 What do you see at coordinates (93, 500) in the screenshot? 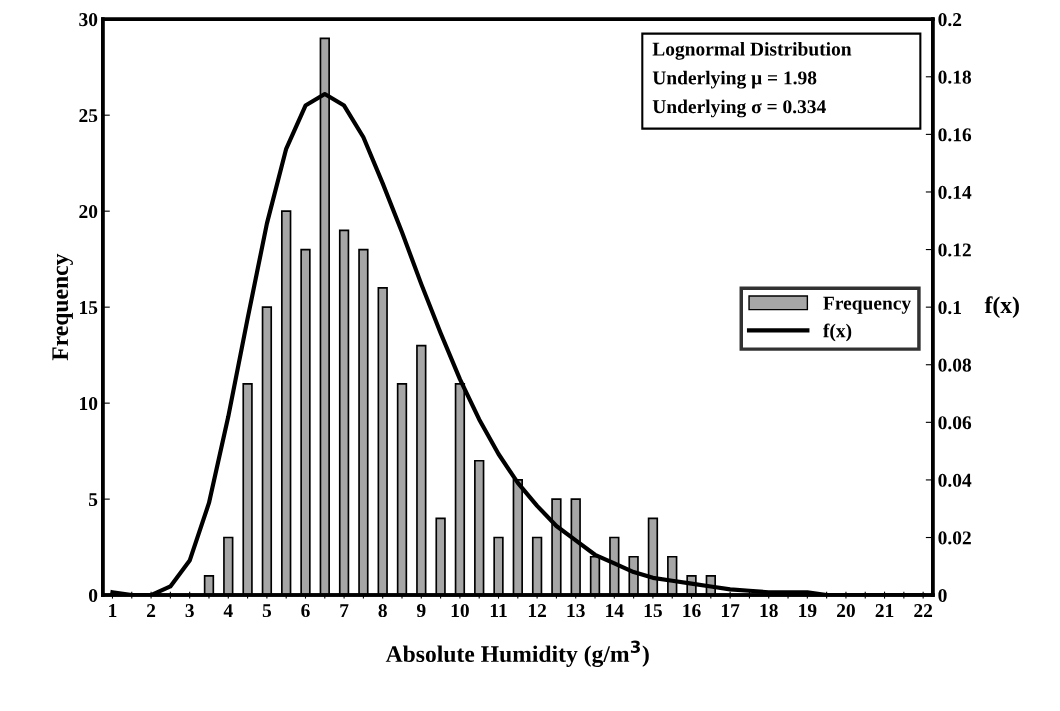
I see `y-tick-label: 5` at bounding box center [93, 500].